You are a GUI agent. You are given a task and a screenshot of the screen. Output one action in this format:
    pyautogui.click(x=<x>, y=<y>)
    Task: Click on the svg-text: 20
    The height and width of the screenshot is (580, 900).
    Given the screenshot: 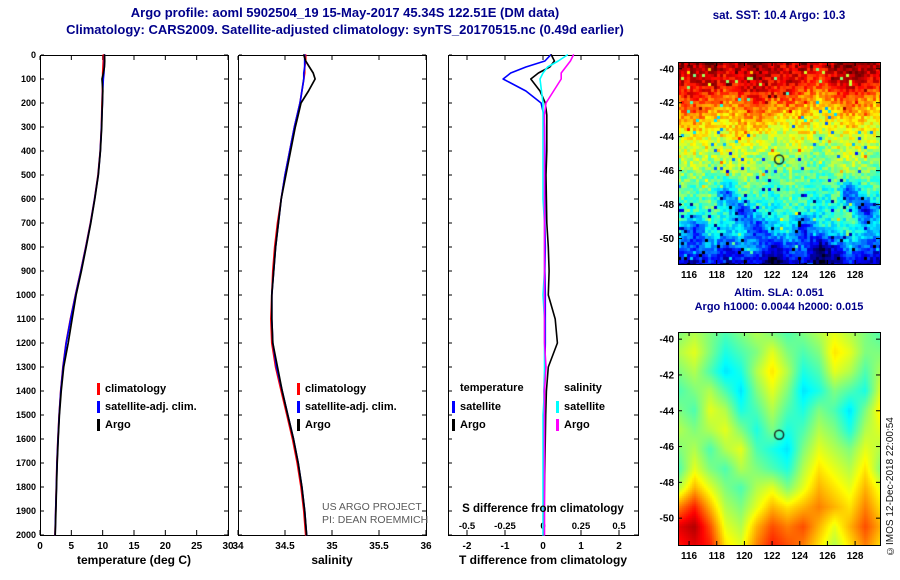 What is the action you would take?
    pyautogui.click(x=166, y=546)
    